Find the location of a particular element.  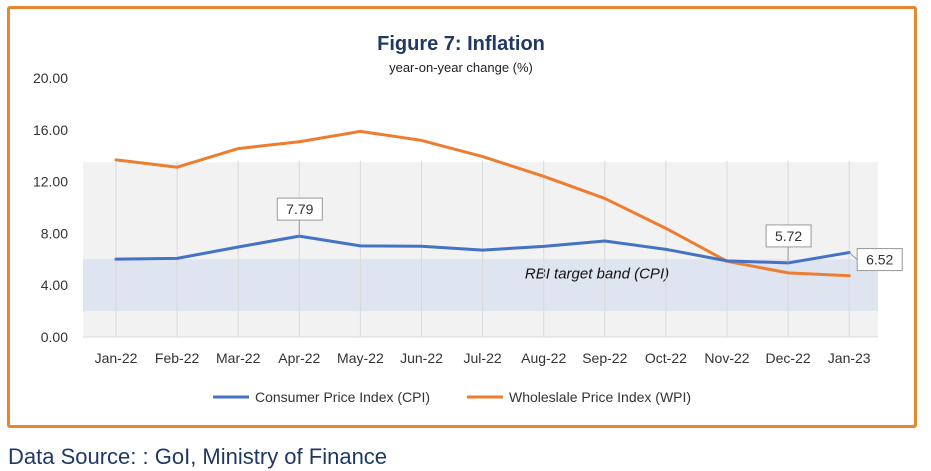

legend-item: Wholeslale Price Index (WPI) is located at coordinates (579, 397).